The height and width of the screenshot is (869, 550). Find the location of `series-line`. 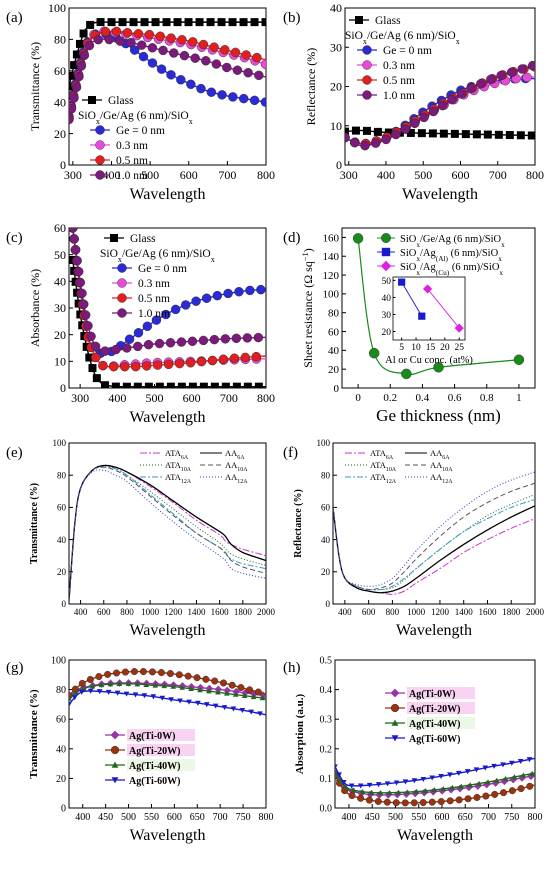

series-line is located at coordinates (167, 535).